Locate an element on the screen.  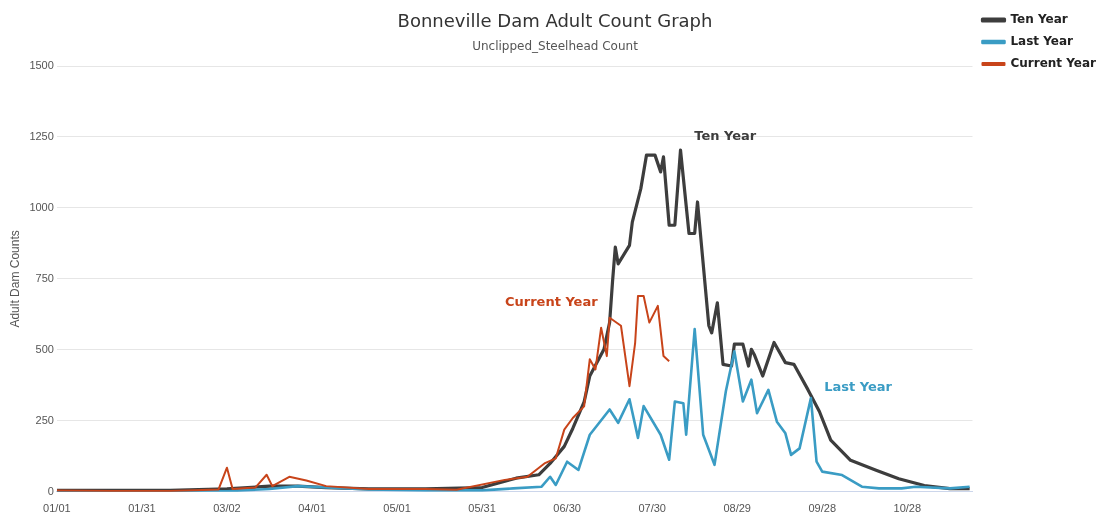
legend-label: Last Year is located at coordinates (1042, 41).